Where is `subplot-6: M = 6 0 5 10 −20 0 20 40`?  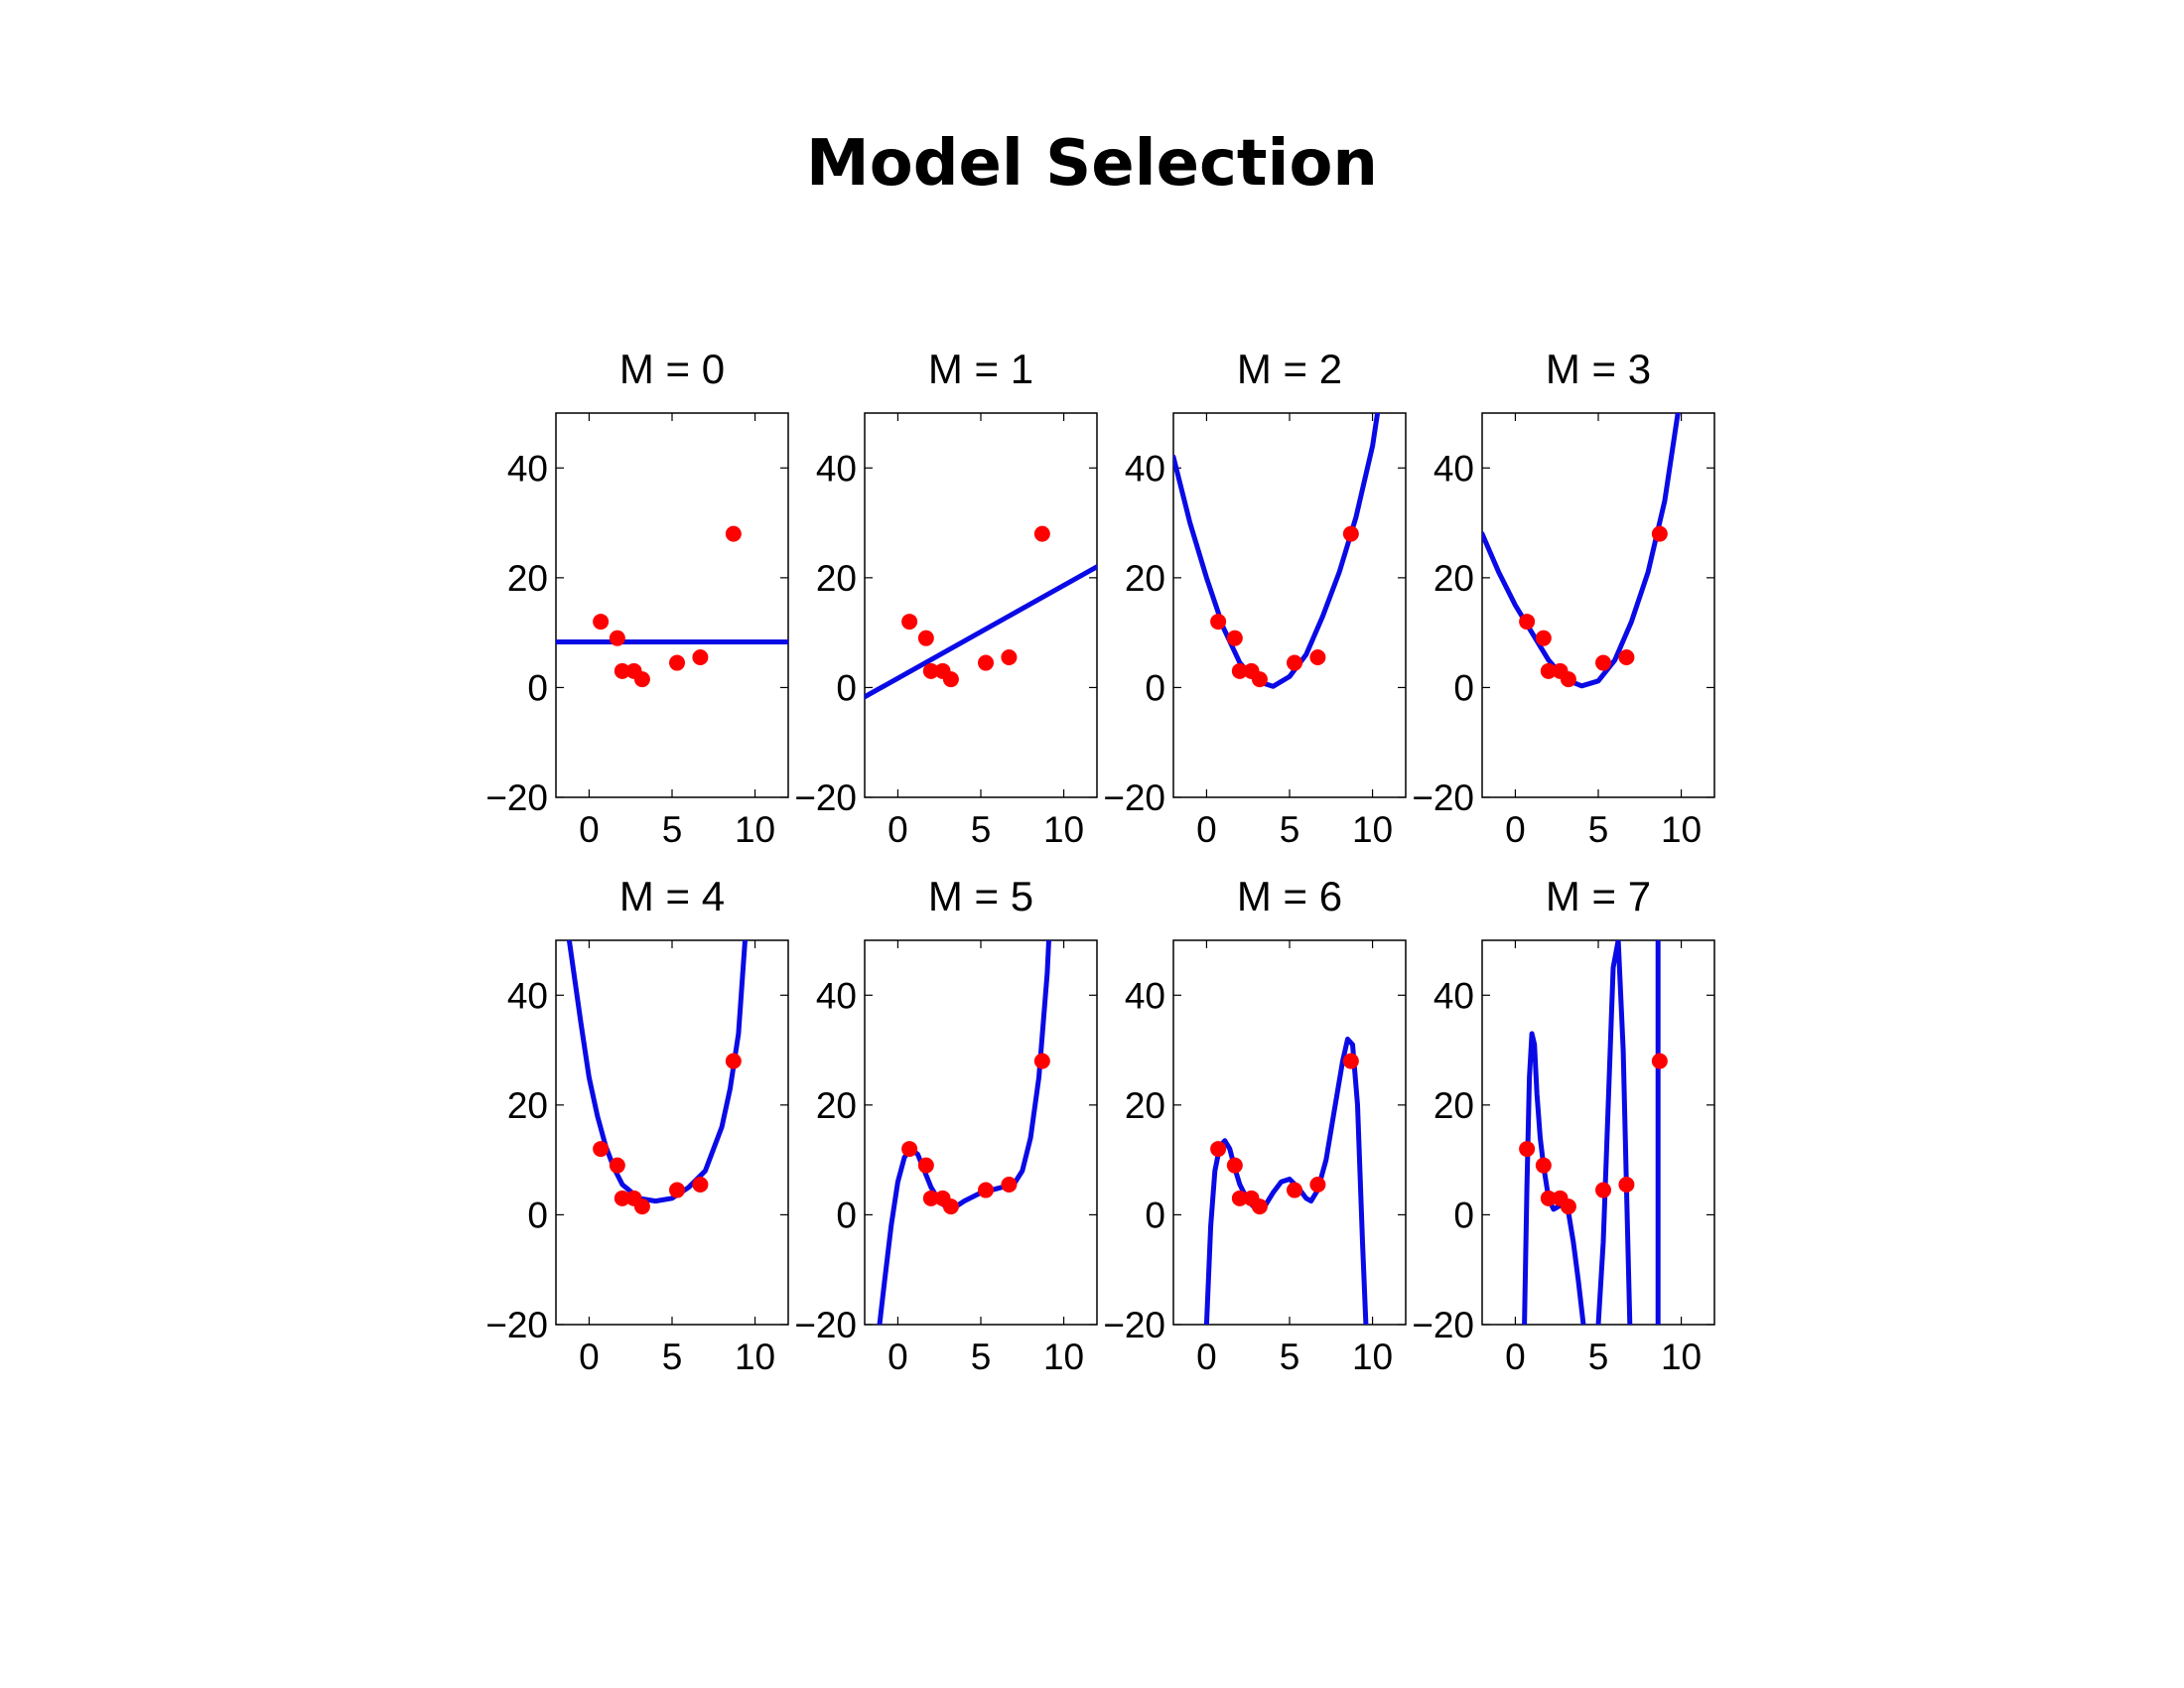 subplot-6: M = 6 0 5 10 −20 0 20 40 is located at coordinates (1255, 1125).